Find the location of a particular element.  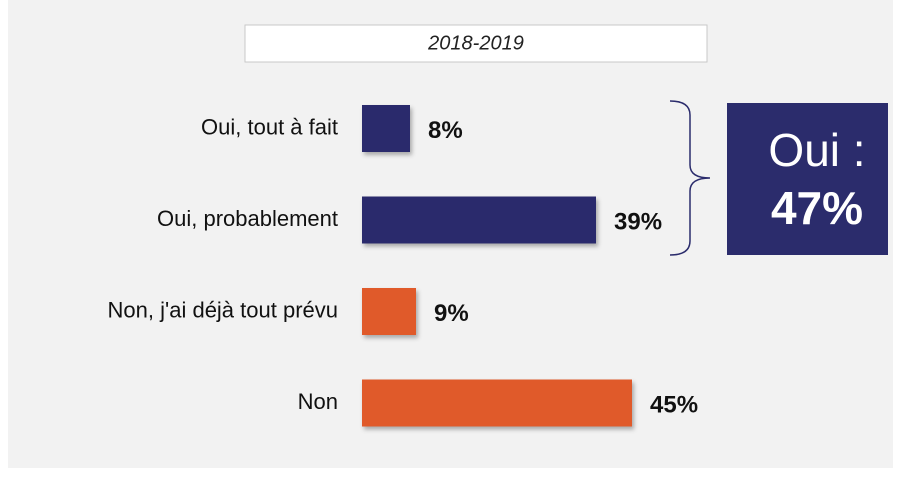

annotation-label: Oui : is located at coordinates (816, 150).